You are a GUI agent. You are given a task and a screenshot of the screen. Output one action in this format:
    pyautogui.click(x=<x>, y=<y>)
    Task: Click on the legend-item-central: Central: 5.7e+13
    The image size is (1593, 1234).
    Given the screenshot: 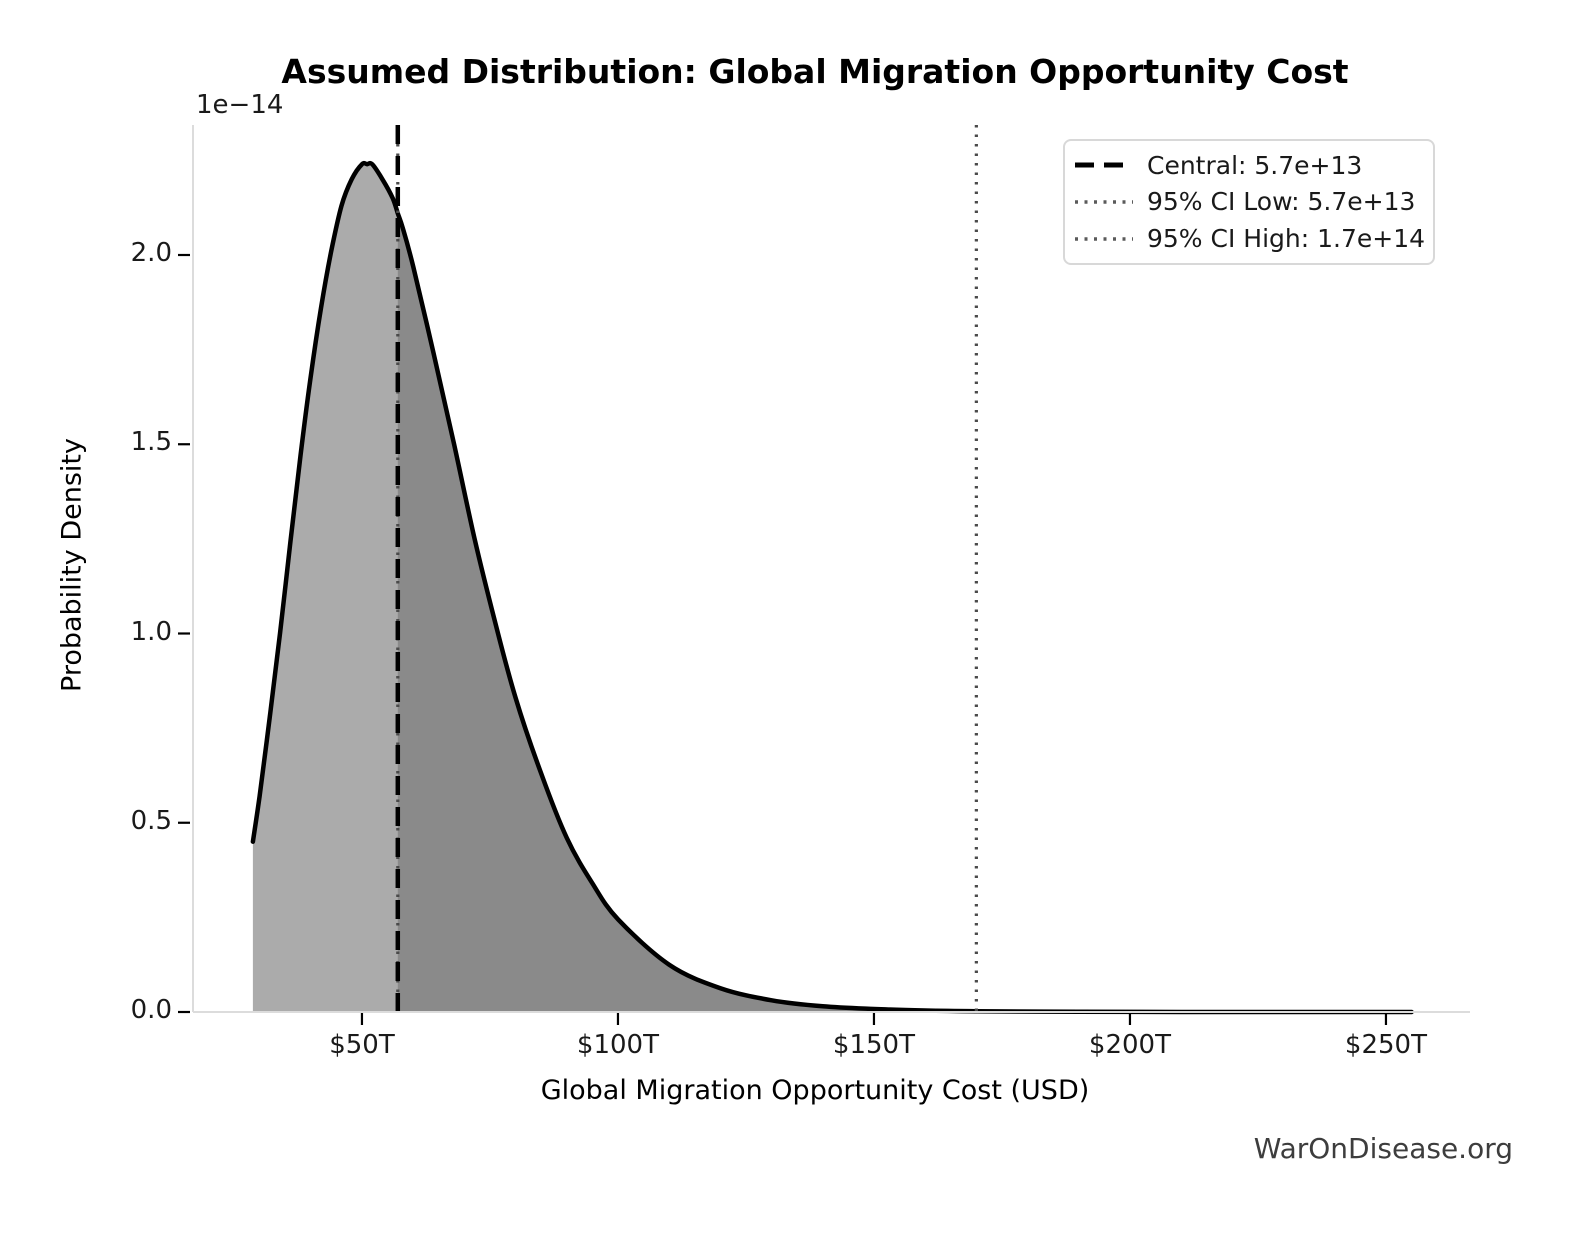 What is the action you would take?
    pyautogui.click(x=1248, y=165)
    